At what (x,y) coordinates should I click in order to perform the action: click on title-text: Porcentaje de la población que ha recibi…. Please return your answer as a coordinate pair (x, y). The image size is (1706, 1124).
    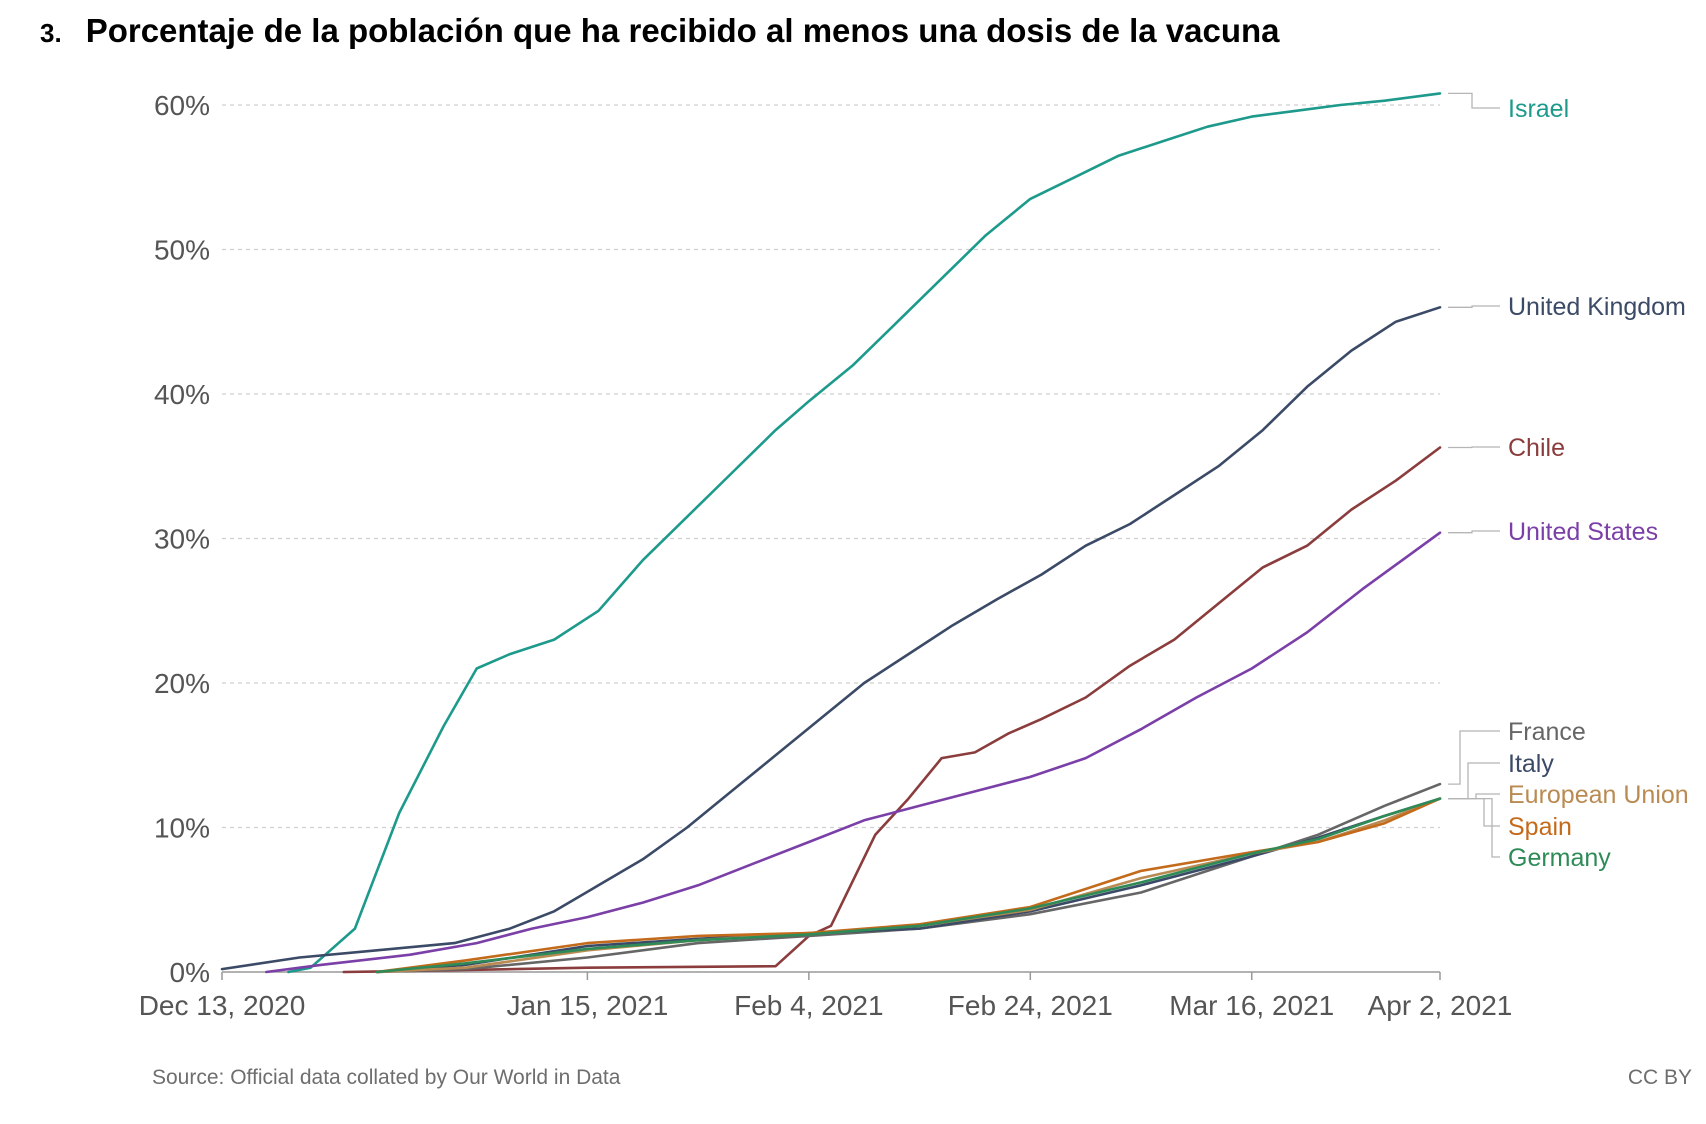
    Looking at the image, I should click on (682, 30).